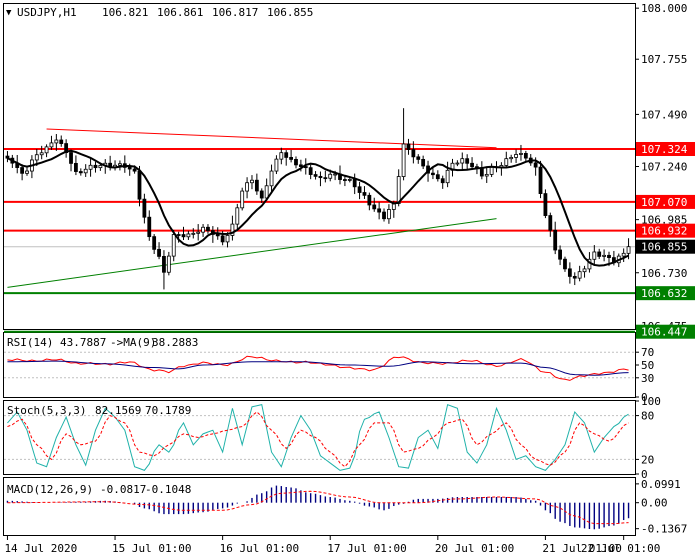  What do you see at coordinates (271, 138) in the screenshot?
I see `resistance-trend-line` at bounding box center [271, 138].